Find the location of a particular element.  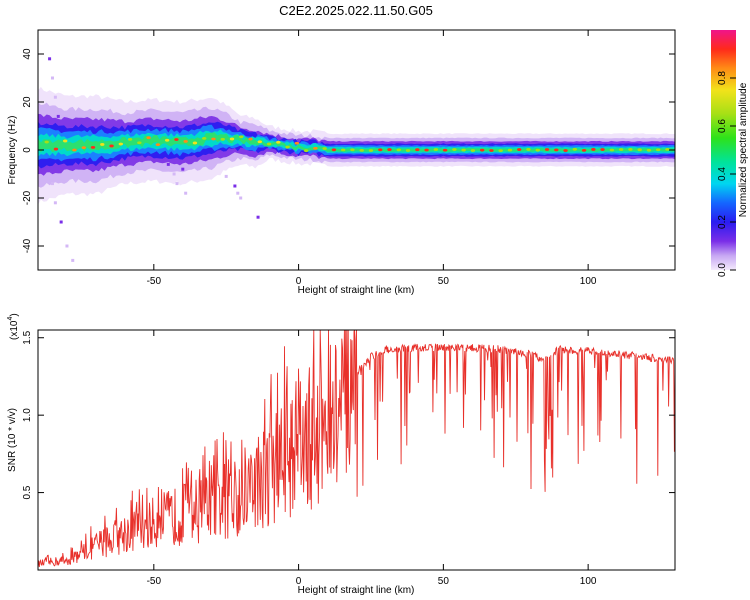

colorbar-label: Normalized spectral amplitude is located at coordinates (743, 149).